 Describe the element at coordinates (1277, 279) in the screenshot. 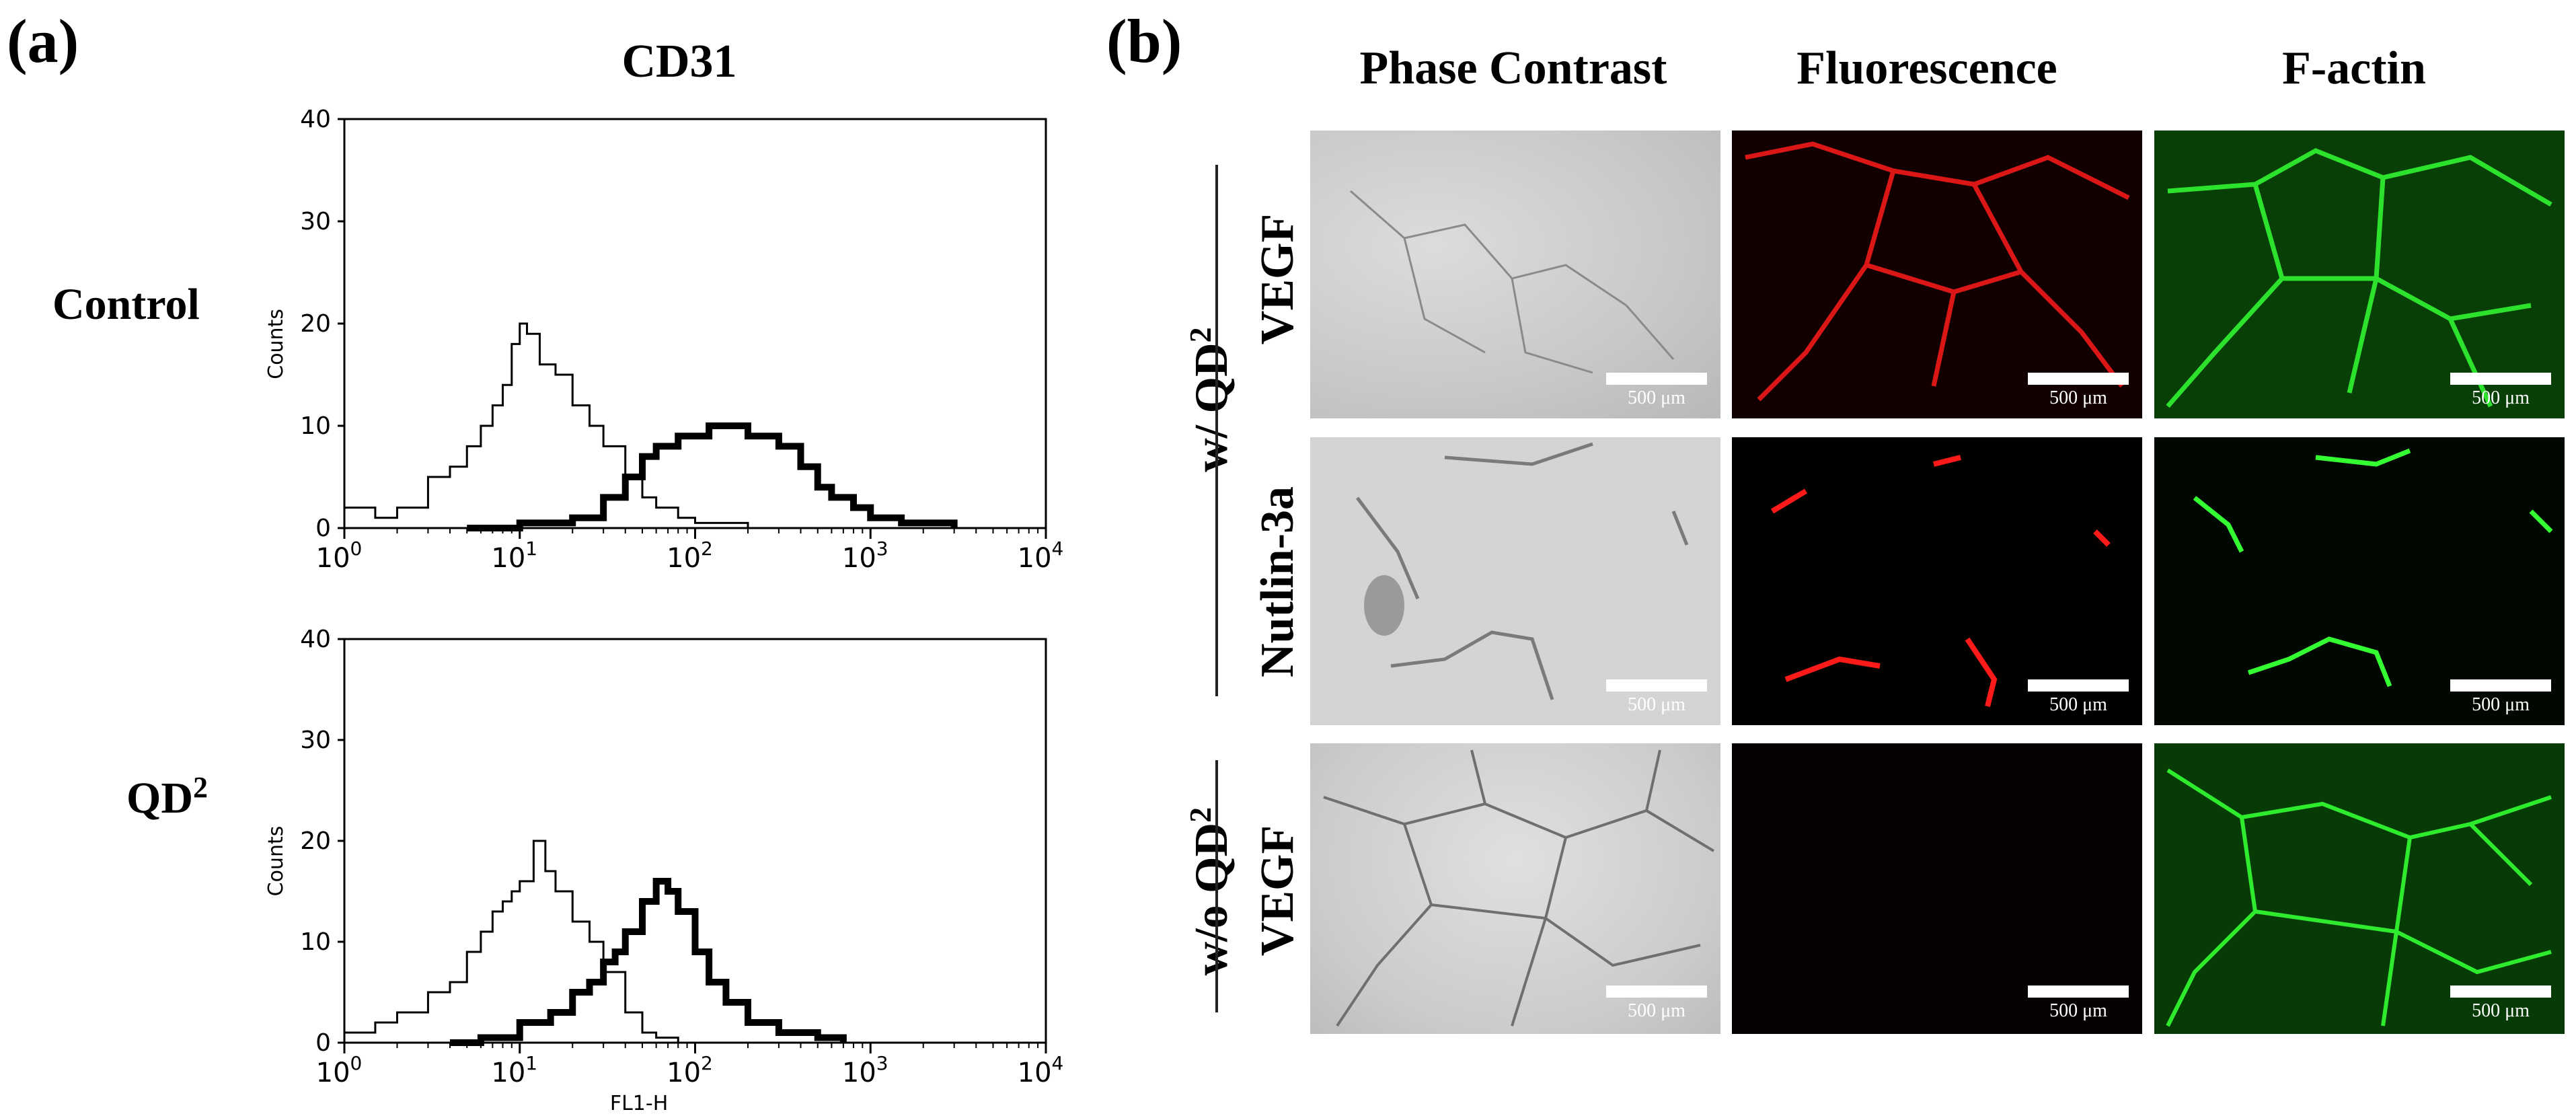

I see `row-label-vegf-1: VEGF` at that location.